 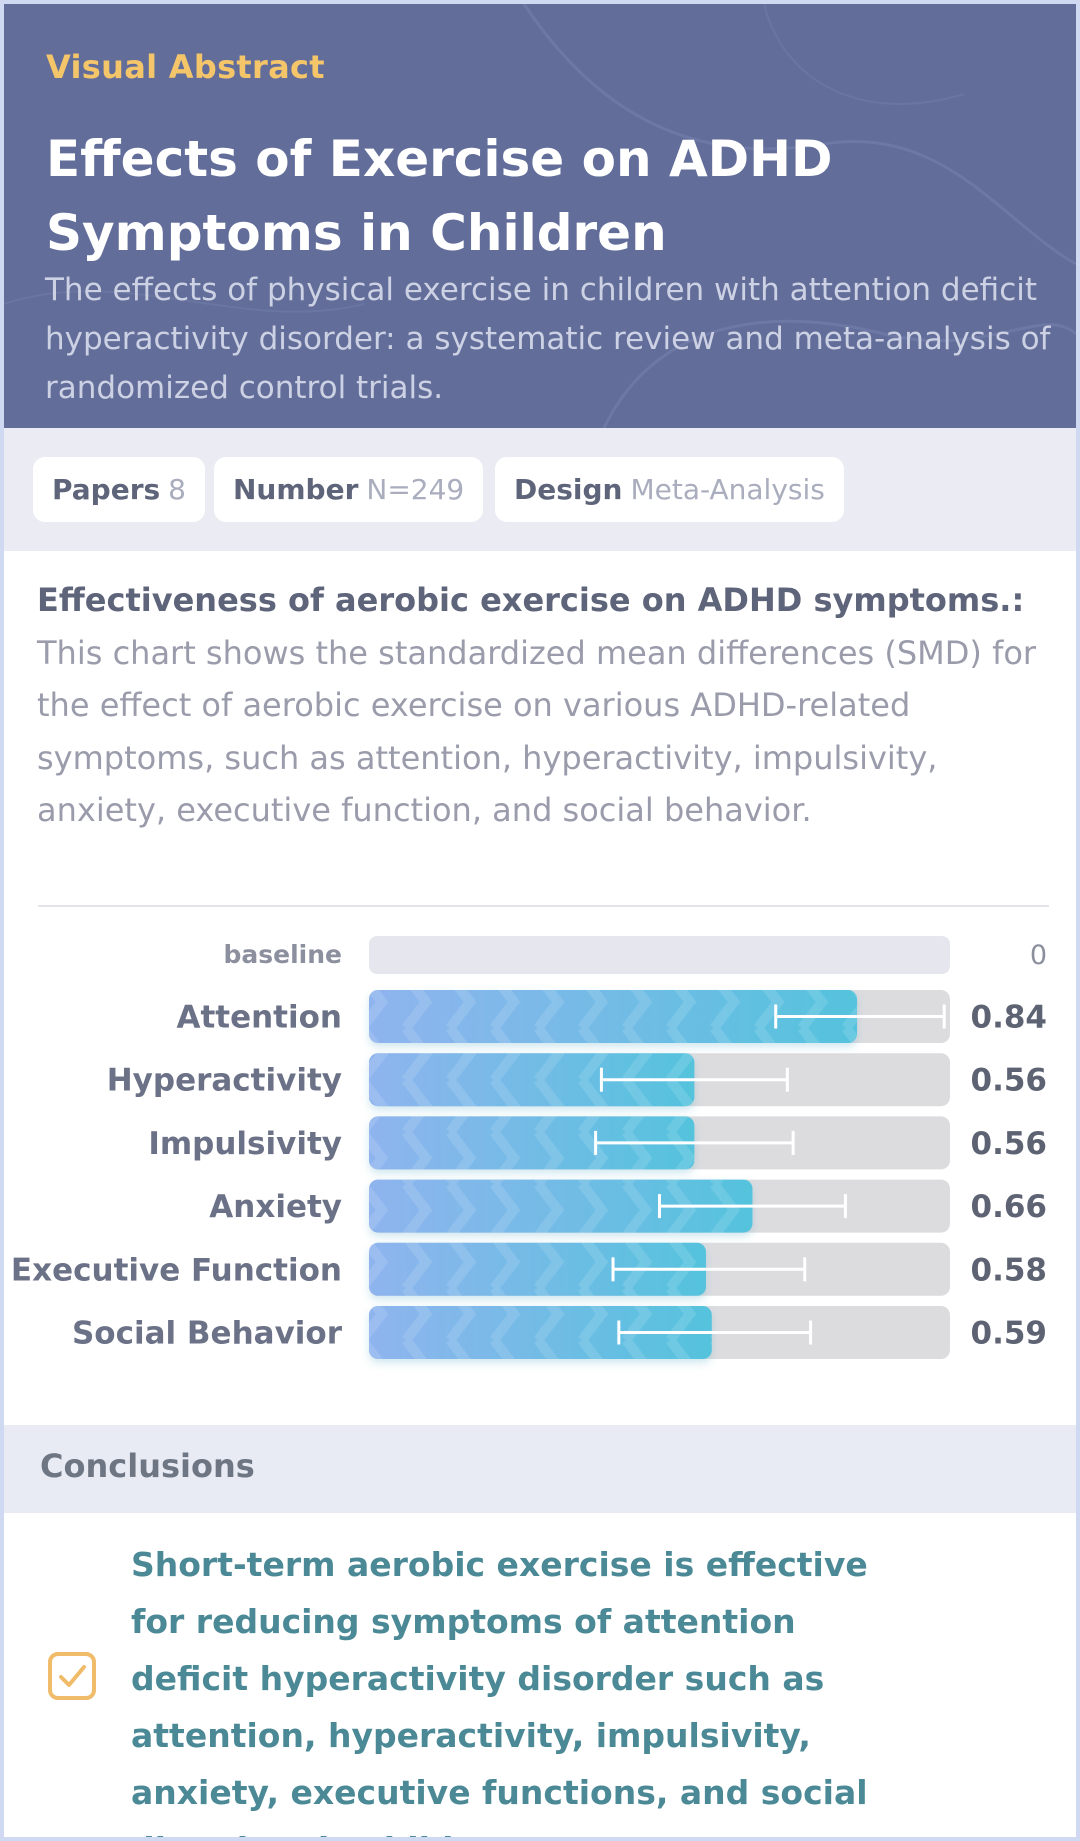 What do you see at coordinates (543, 906) in the screenshot?
I see `divider` at bounding box center [543, 906].